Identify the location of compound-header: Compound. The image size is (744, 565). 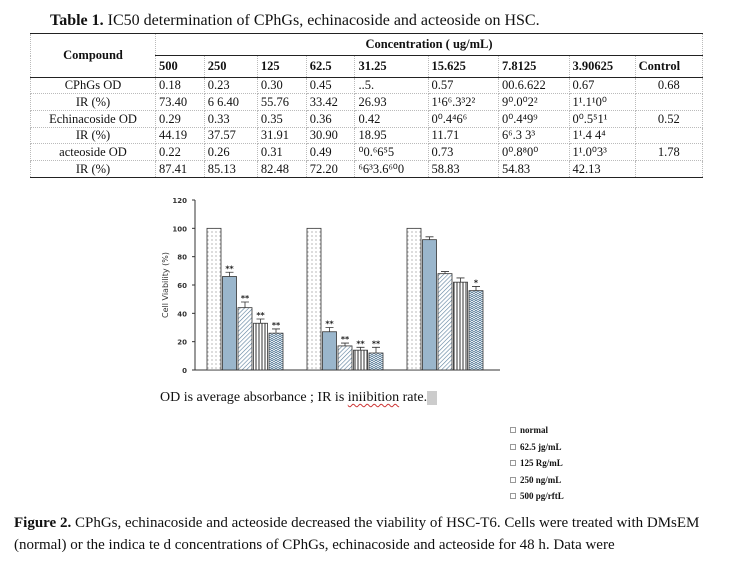
(93, 55).